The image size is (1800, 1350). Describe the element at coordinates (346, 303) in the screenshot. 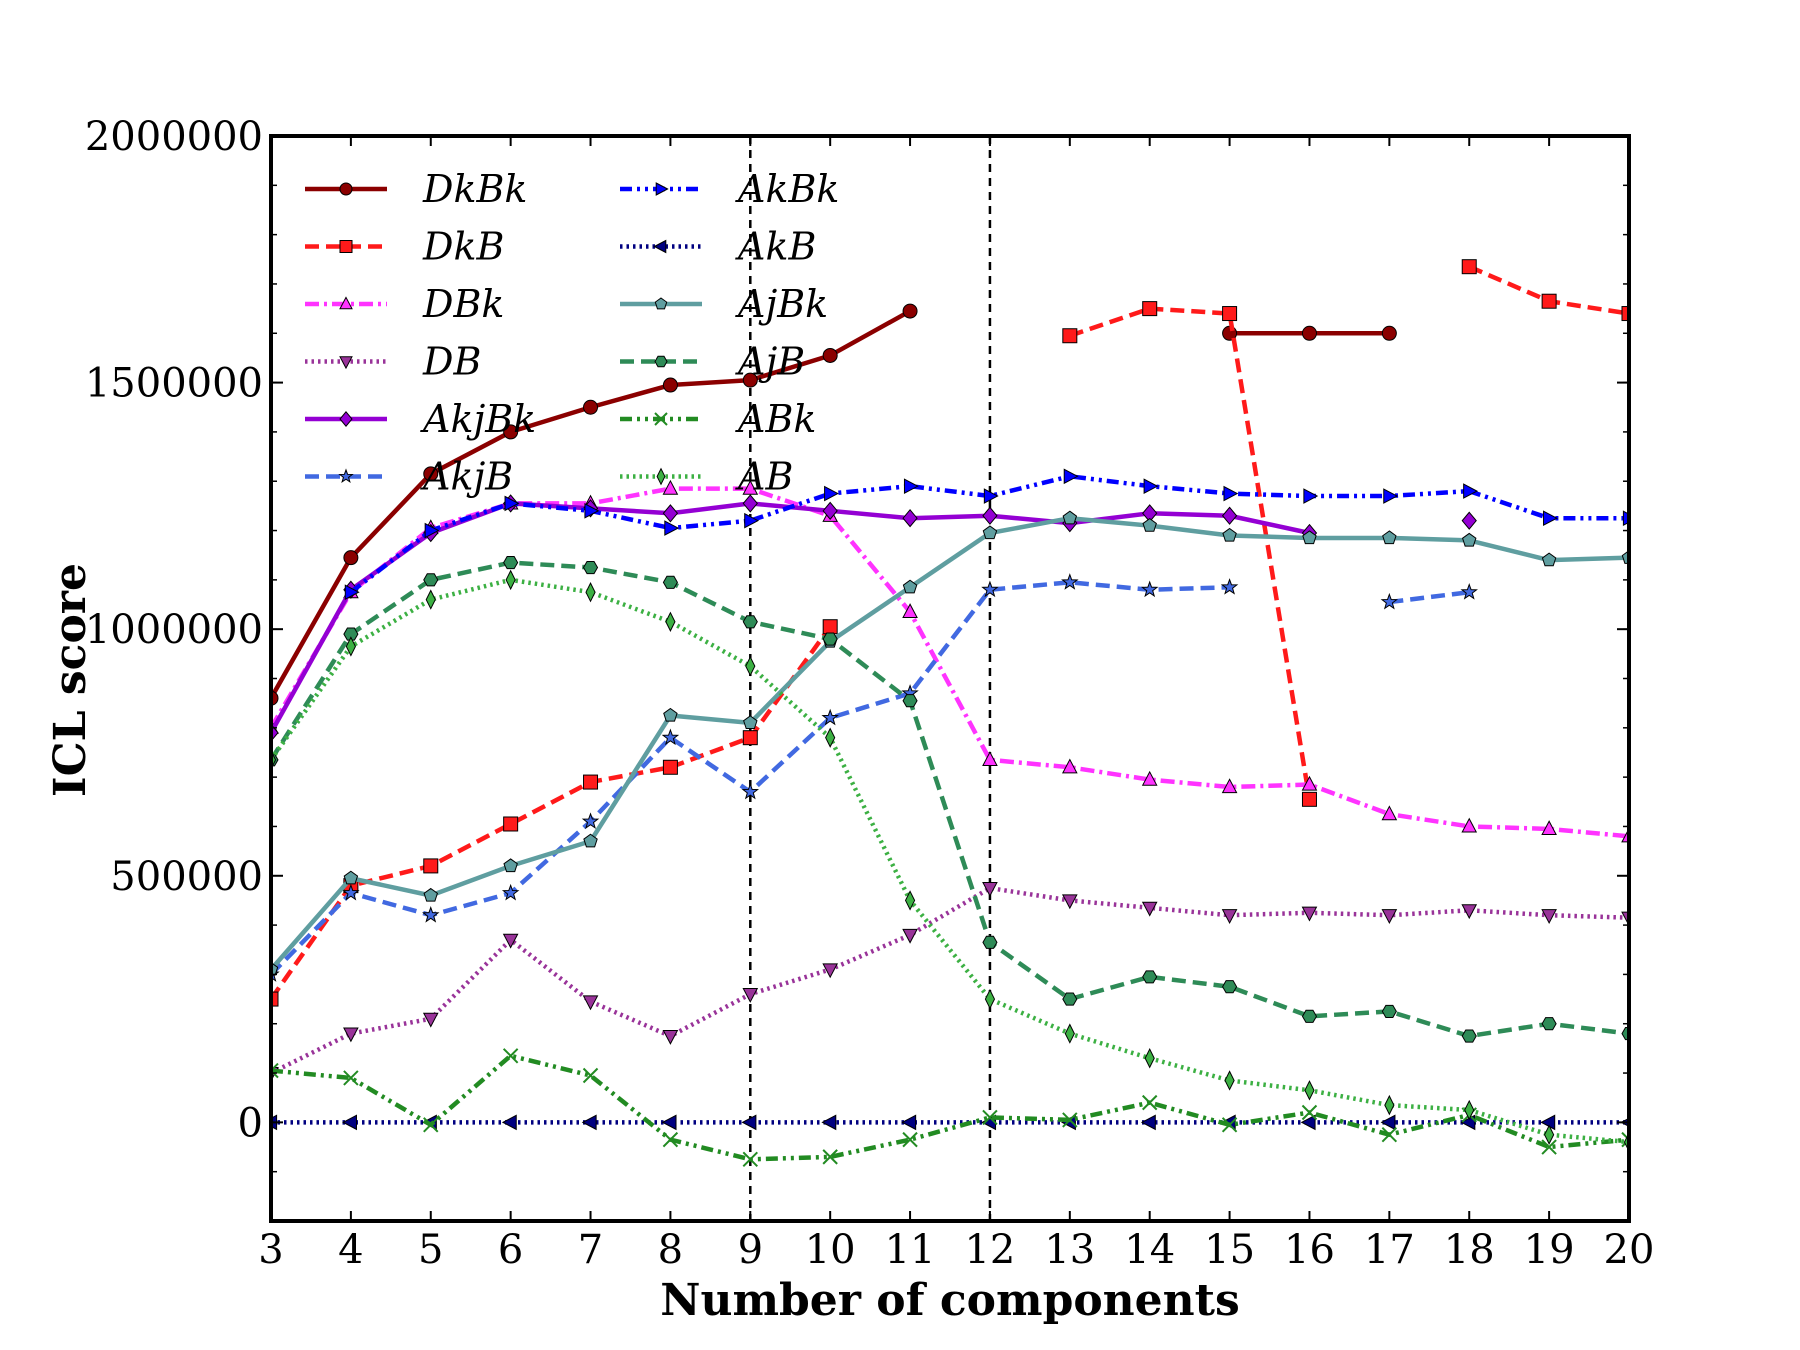

I see `legend-marker-dbk` at that location.